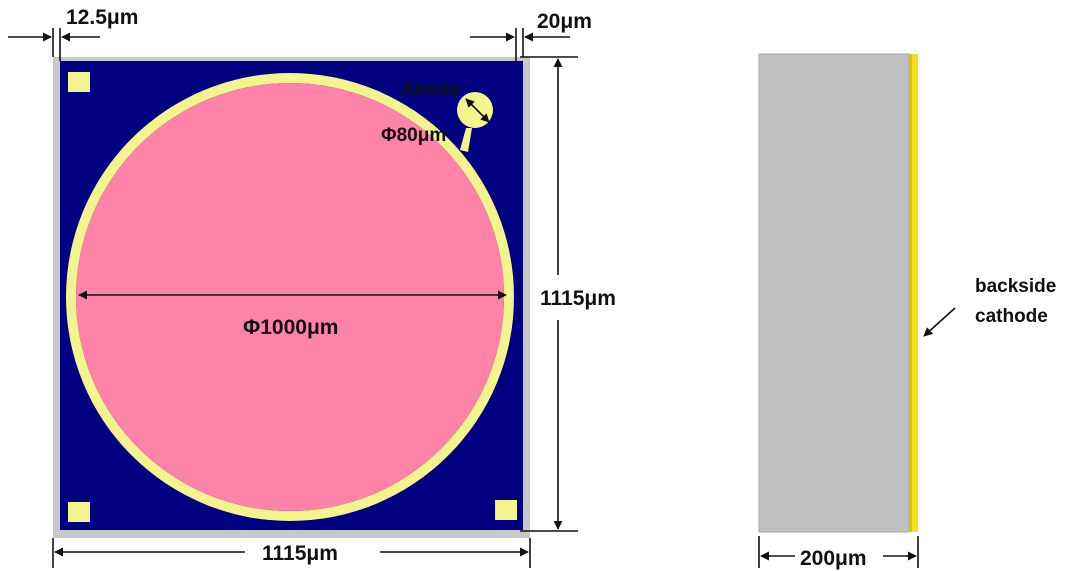 This screenshot has width=1071, height=571. What do you see at coordinates (300, 553) in the screenshot?
I see `width-label: 1115μm` at bounding box center [300, 553].